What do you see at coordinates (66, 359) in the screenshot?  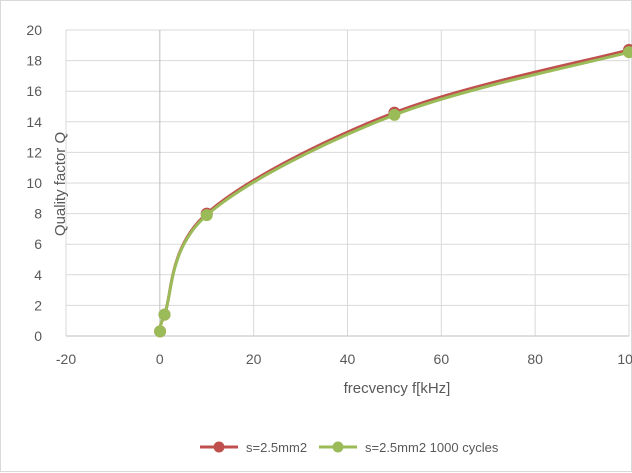 I see `x-tick-label: -20` at bounding box center [66, 359].